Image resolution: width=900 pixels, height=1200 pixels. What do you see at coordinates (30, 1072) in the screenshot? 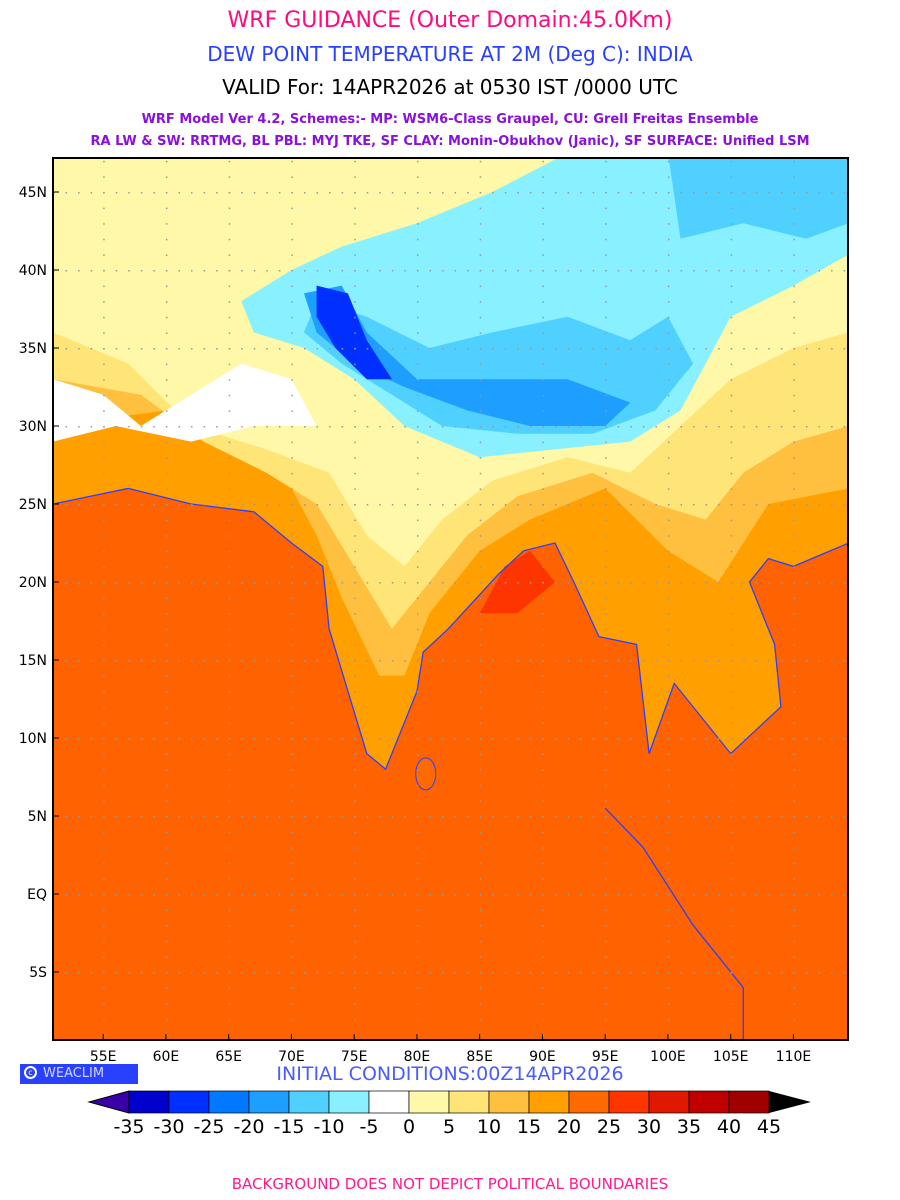
I see `copyright-icon: c` at bounding box center [30, 1072].